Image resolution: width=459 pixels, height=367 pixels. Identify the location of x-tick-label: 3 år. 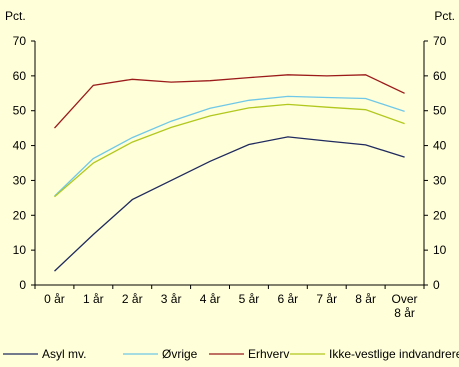
(171, 299).